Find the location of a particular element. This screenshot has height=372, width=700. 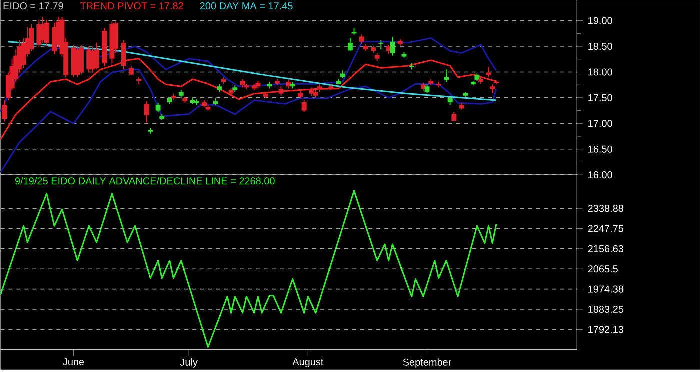

y-tick-label: 2247.75 is located at coordinates (606, 228).